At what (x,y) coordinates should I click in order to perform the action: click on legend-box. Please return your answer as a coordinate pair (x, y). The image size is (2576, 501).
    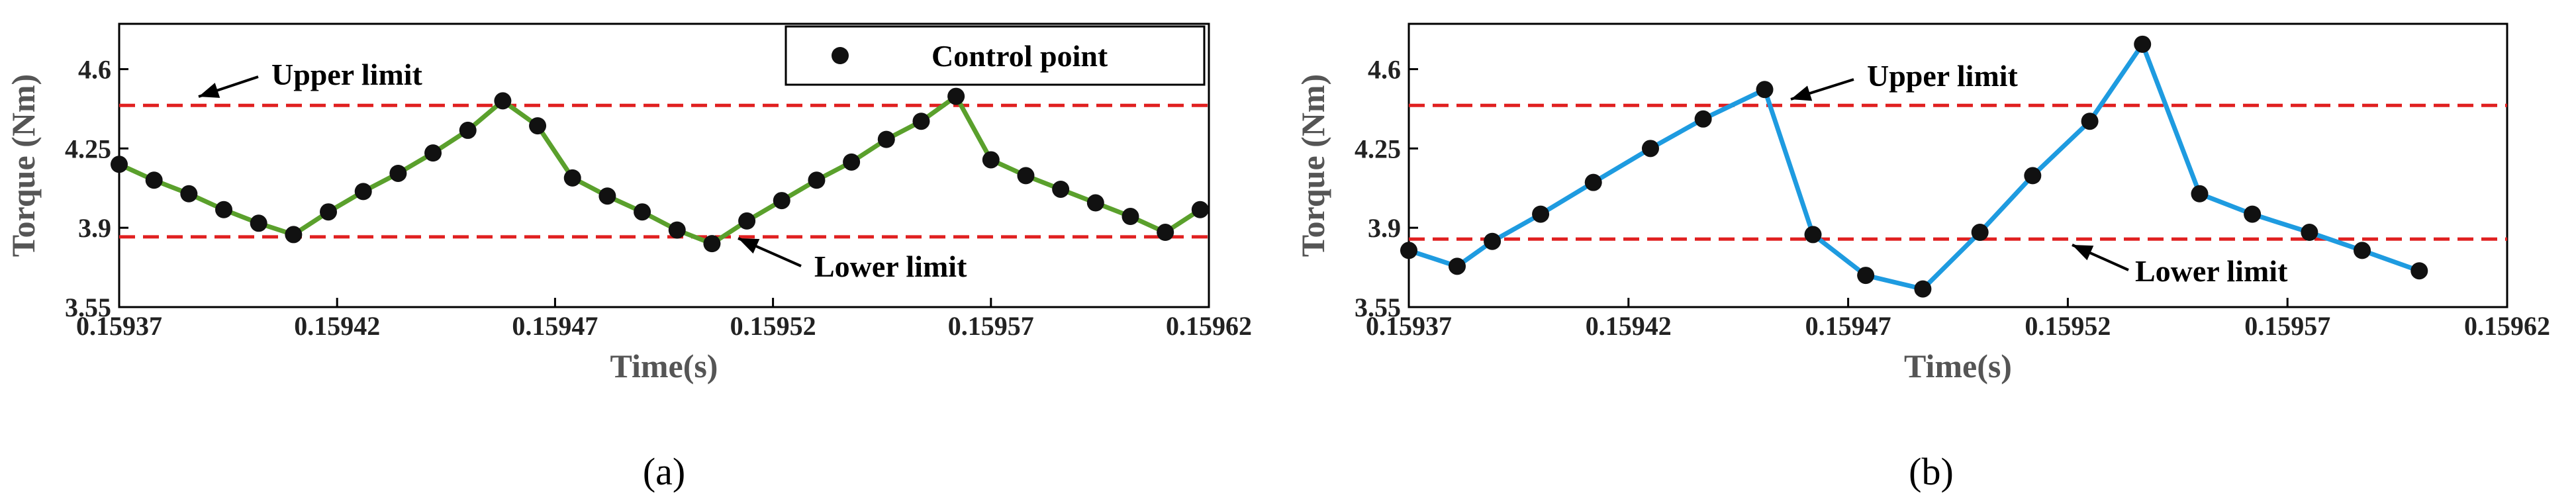
    Looking at the image, I should click on (995, 55).